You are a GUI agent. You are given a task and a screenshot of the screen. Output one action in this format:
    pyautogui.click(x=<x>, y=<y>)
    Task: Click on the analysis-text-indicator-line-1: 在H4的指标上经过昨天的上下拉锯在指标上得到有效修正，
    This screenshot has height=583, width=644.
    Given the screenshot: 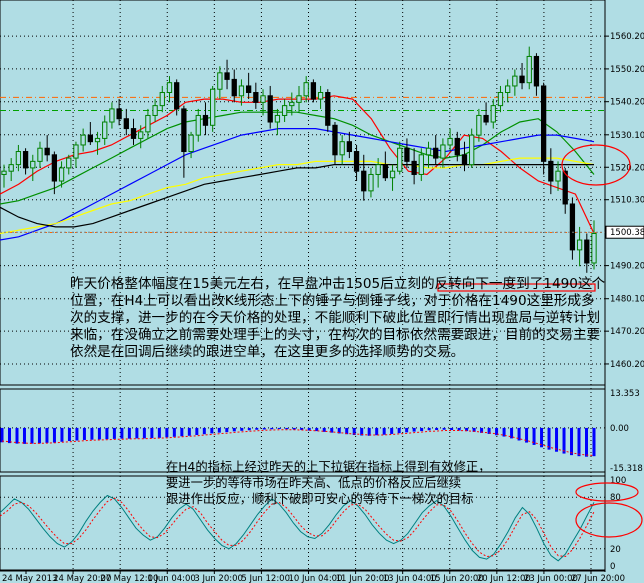 What is the action you would take?
    pyautogui.click(x=328, y=467)
    